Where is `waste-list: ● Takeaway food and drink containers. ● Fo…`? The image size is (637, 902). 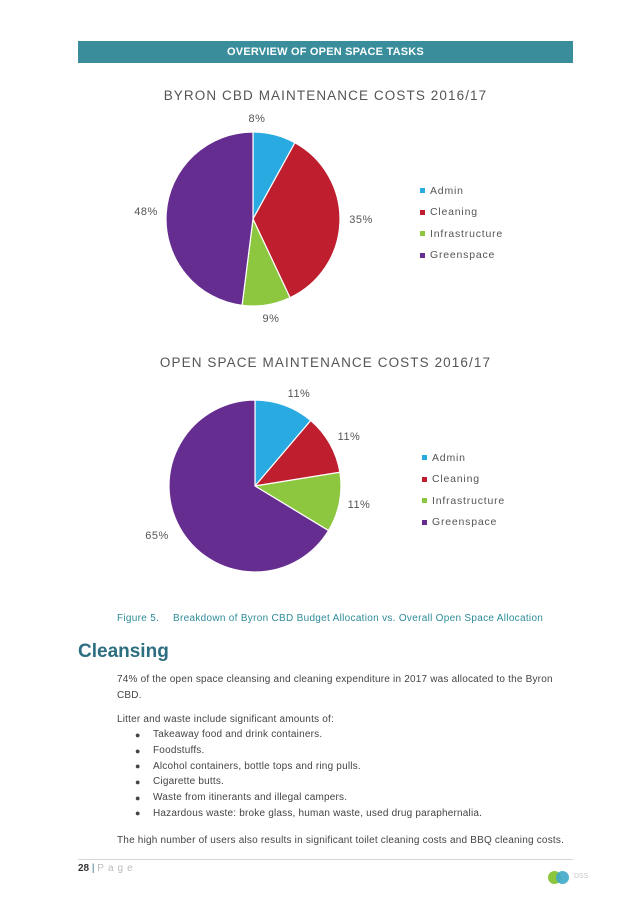 waste-list: ● Takeaway food and drink containers. ● Fo… is located at coordinates (308, 774).